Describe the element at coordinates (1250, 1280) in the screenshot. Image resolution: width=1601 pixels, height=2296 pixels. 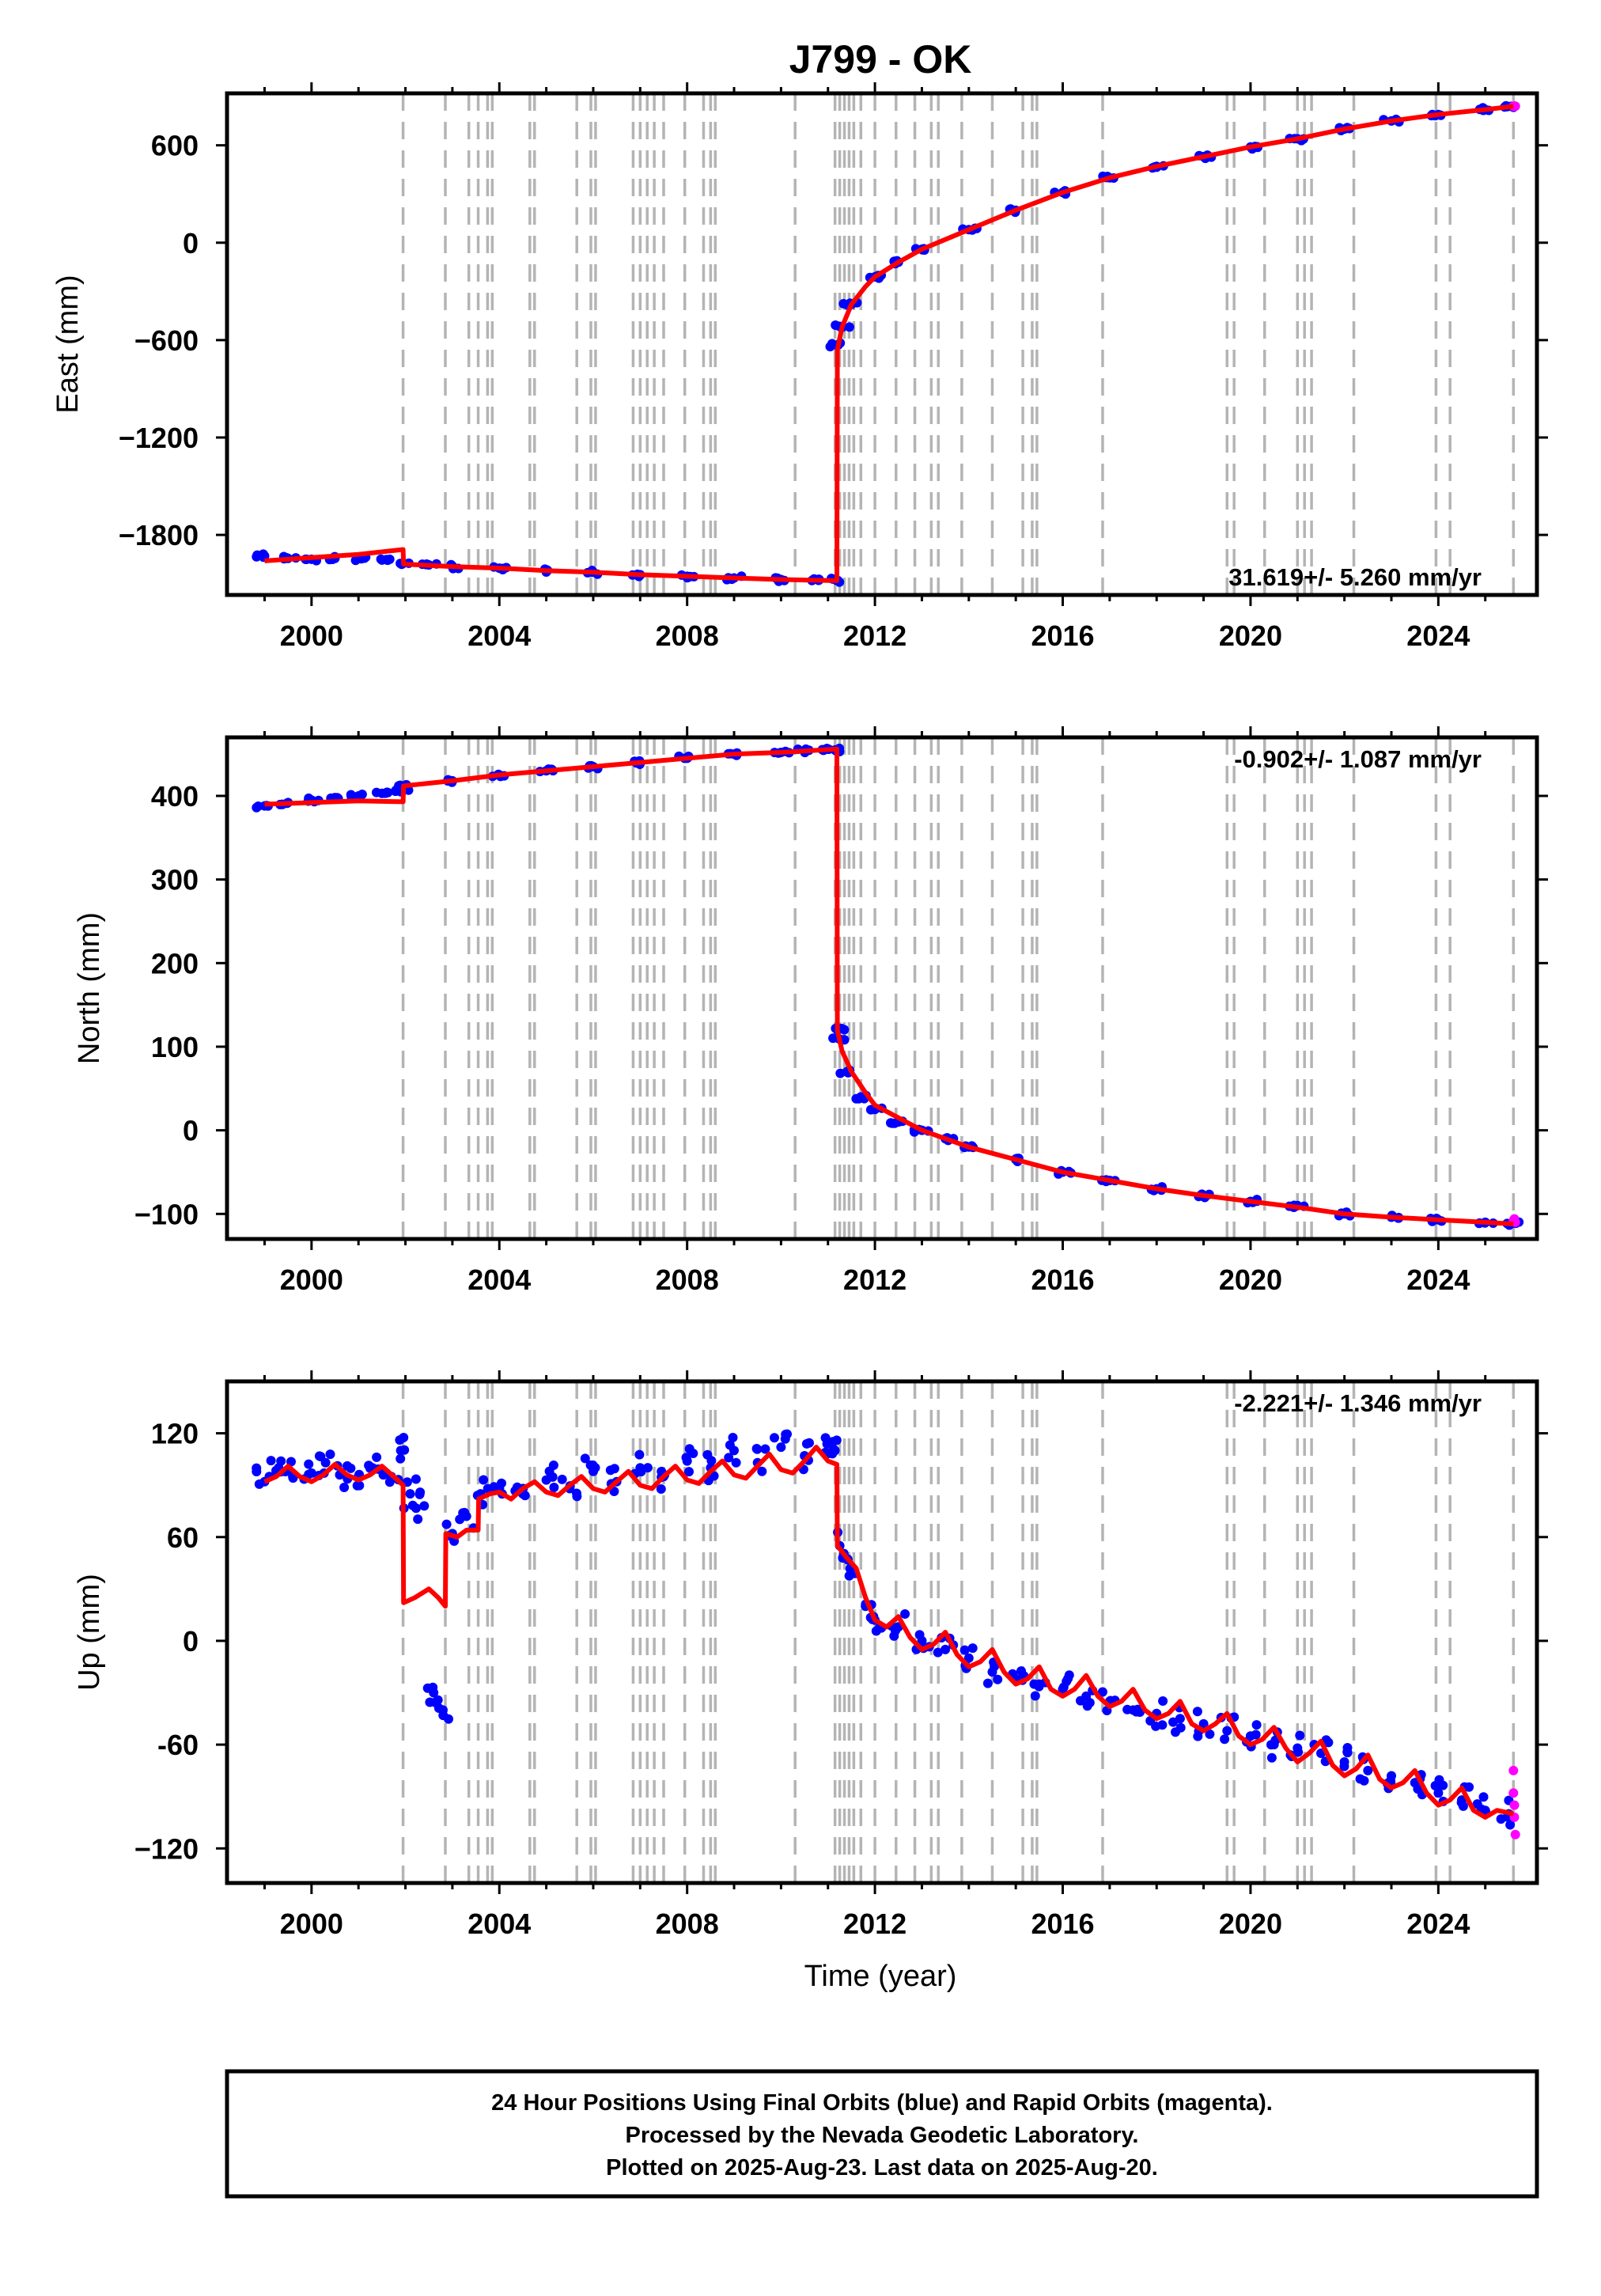
I see `north-x-tick-label: 2020` at that location.